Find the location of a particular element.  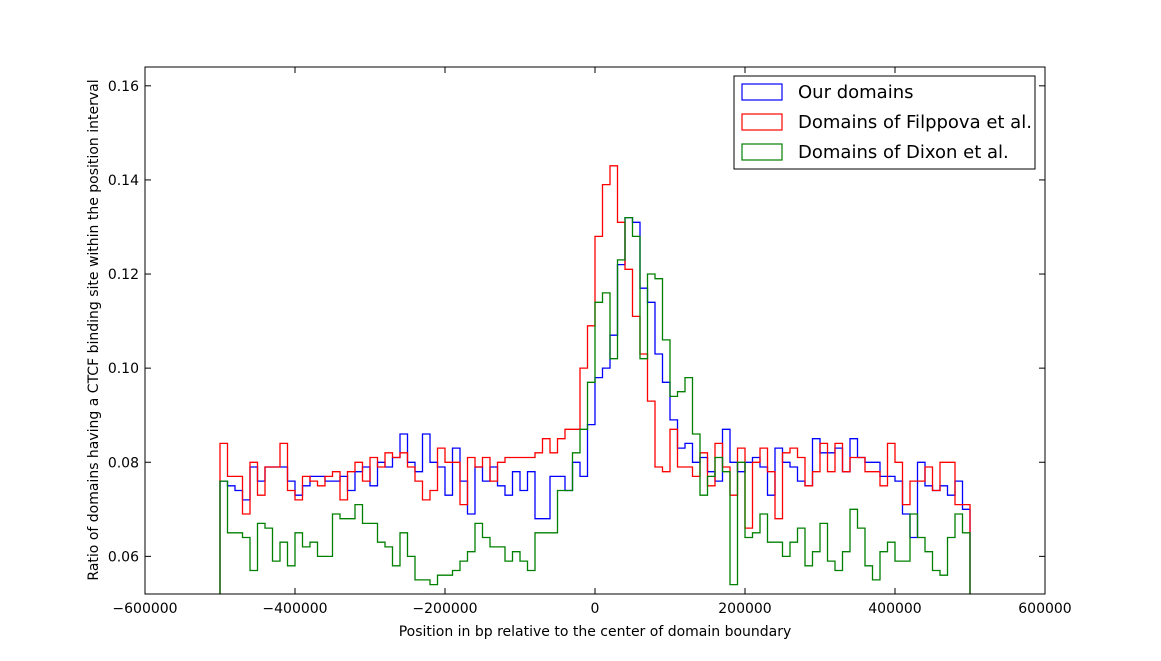

x-tick-label: 600000 is located at coordinates (1044, 609).